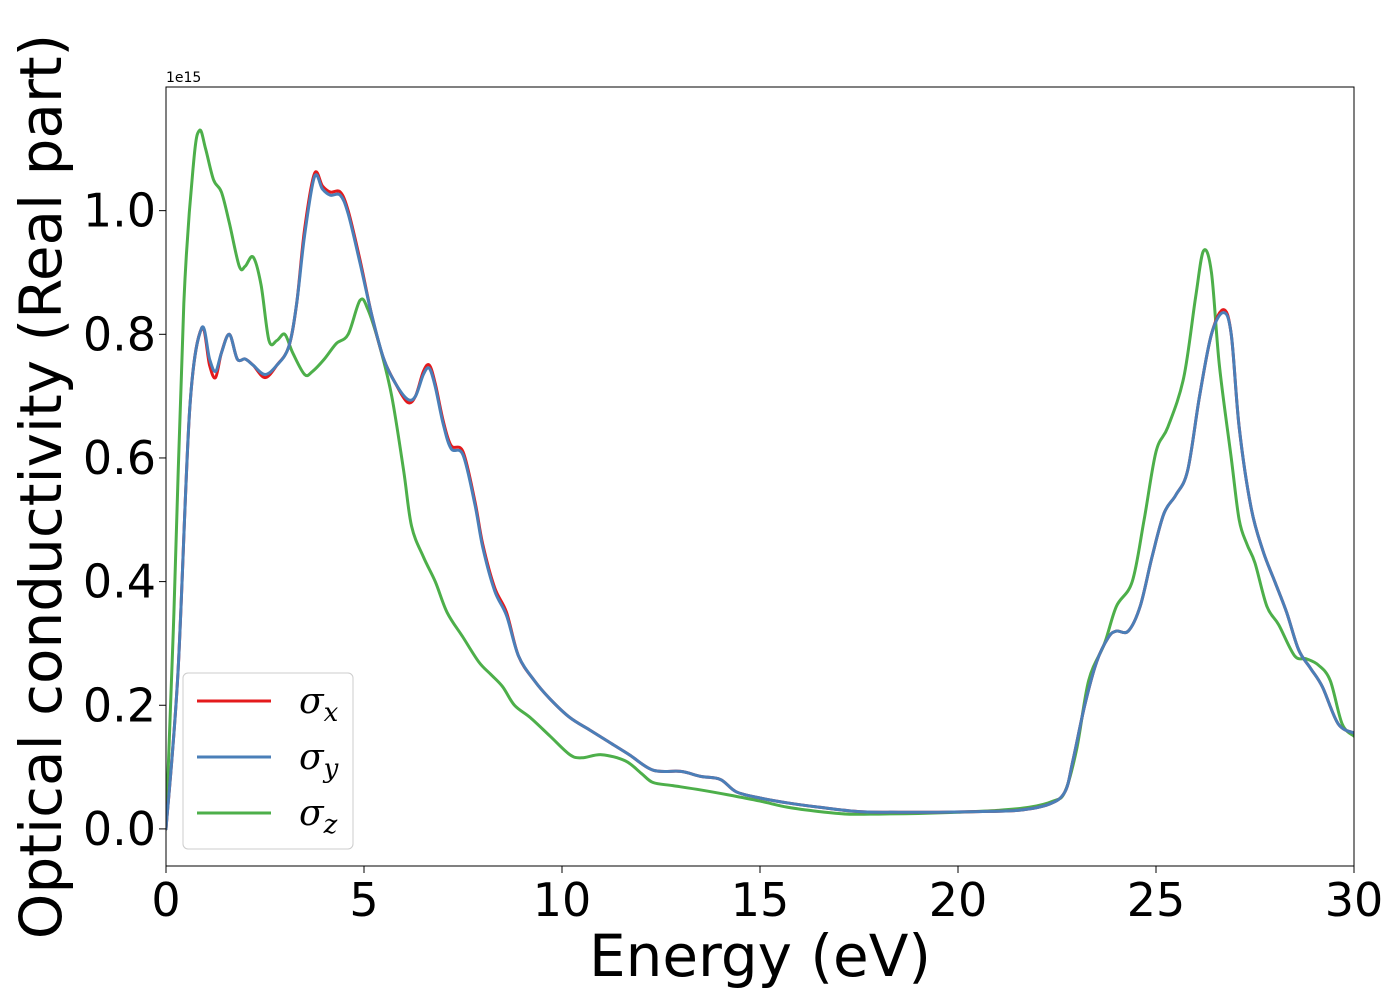 The image size is (1400, 1000). What do you see at coordinates (119, 829) in the screenshot?
I see `y-tick-label: 0.0` at bounding box center [119, 829].